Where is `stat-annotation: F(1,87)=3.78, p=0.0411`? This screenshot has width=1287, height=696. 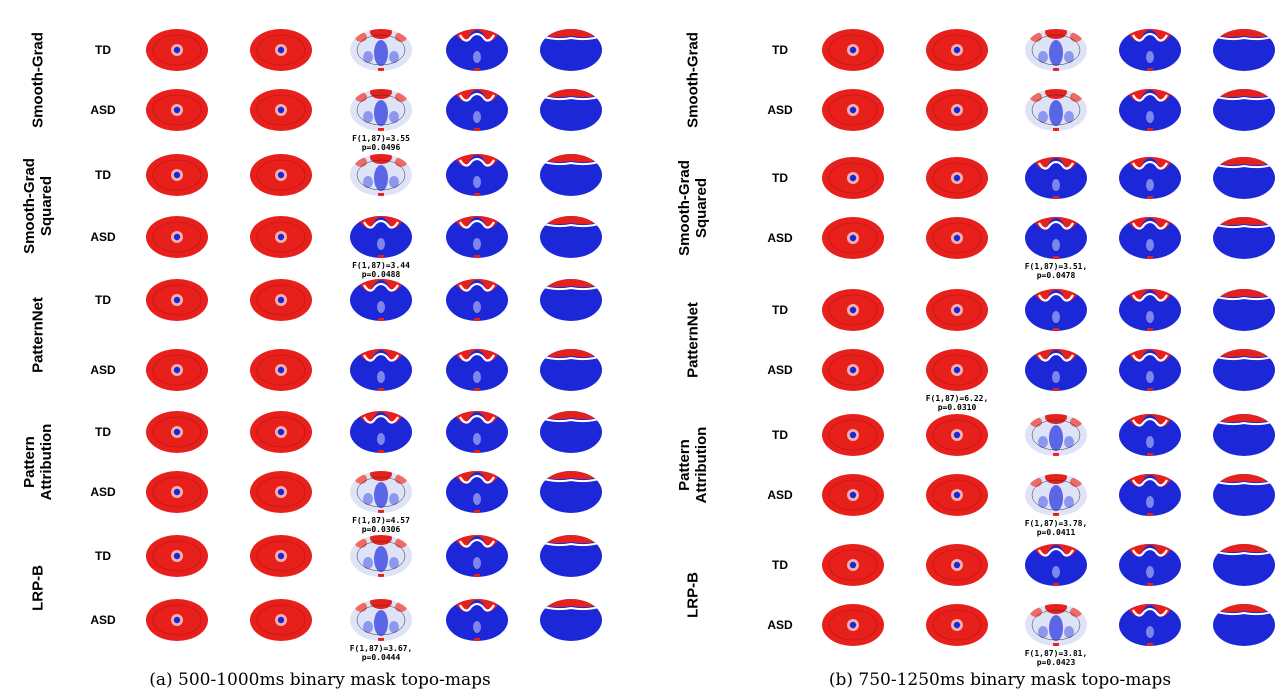
stat-annotation: F(1,87)=3.78, p=0.0411 is located at coordinates (1056, 528).